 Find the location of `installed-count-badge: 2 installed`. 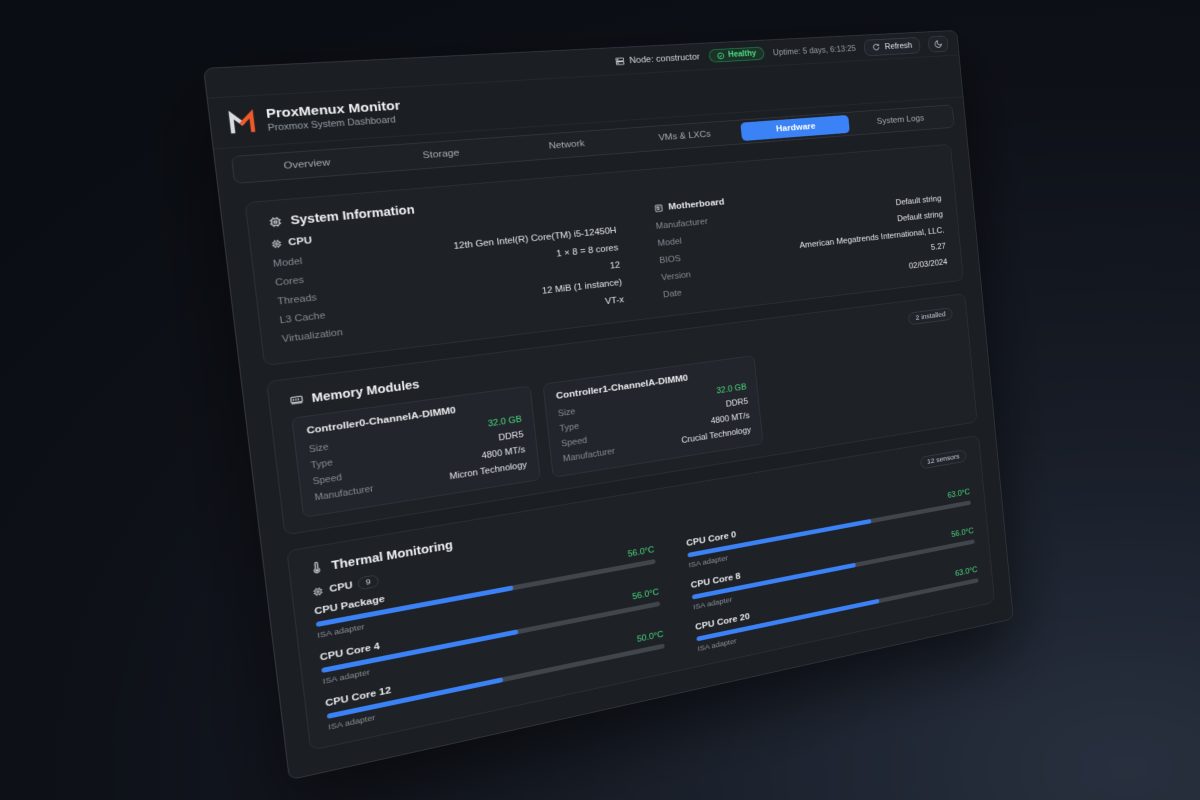

installed-count-badge: 2 installed is located at coordinates (930, 316).